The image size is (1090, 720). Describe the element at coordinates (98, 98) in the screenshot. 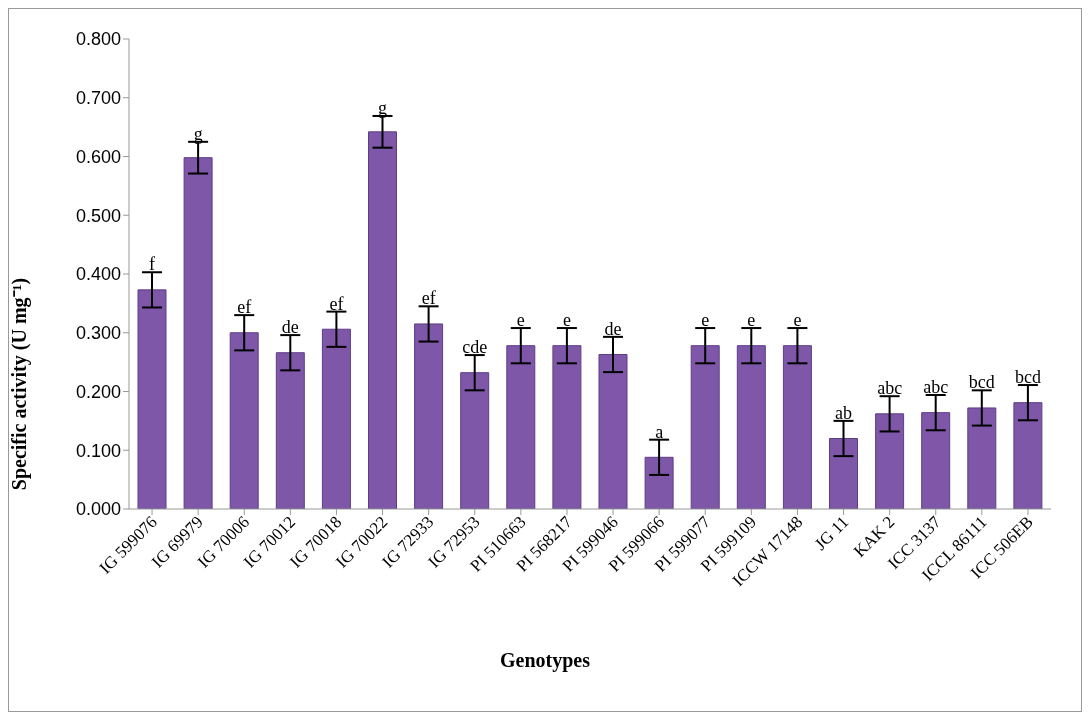

I see `y-tick-label: 0.700` at that location.